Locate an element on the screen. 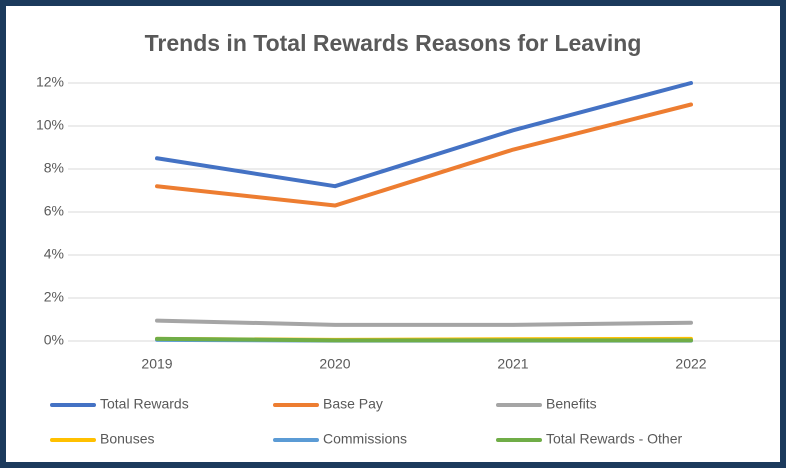  y-tick-label: 8% is located at coordinates (54, 168).